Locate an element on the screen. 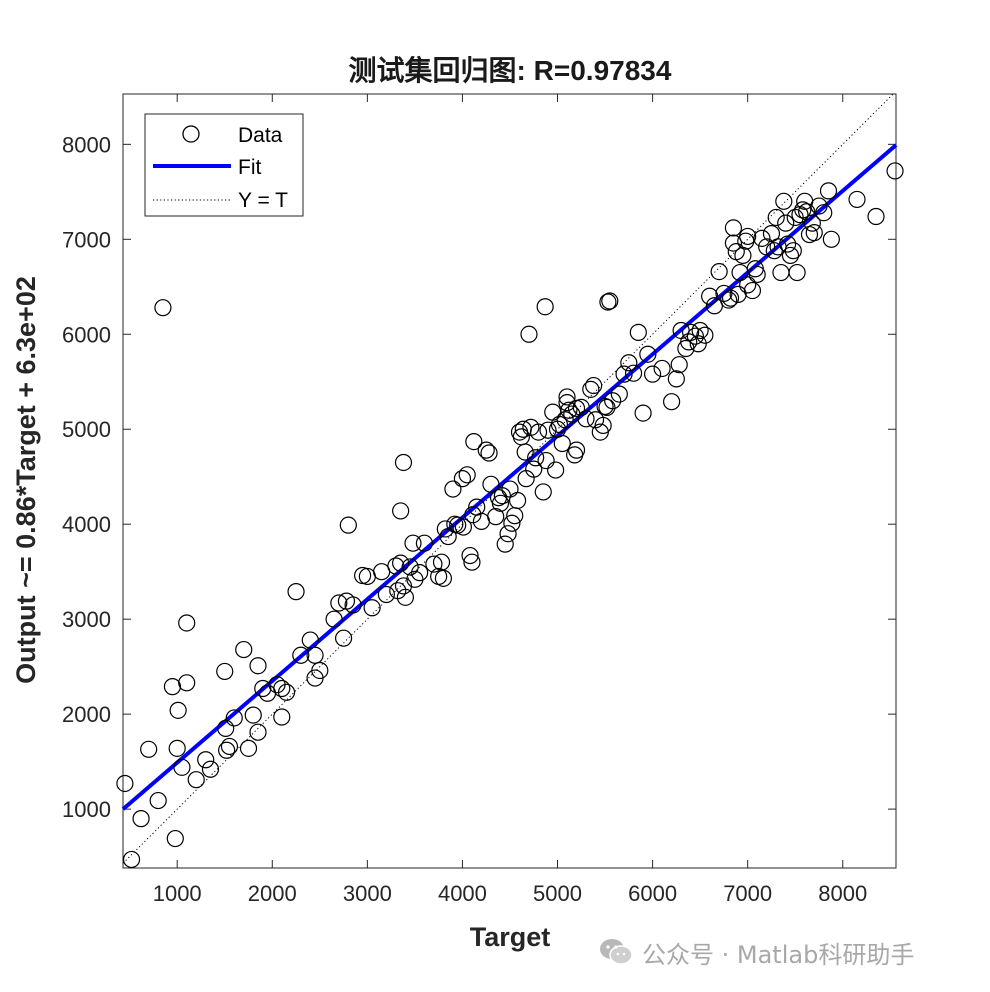 Image resolution: width=990 pixels, height=992 pixels. x-axis-title: Target is located at coordinates (510, 937).